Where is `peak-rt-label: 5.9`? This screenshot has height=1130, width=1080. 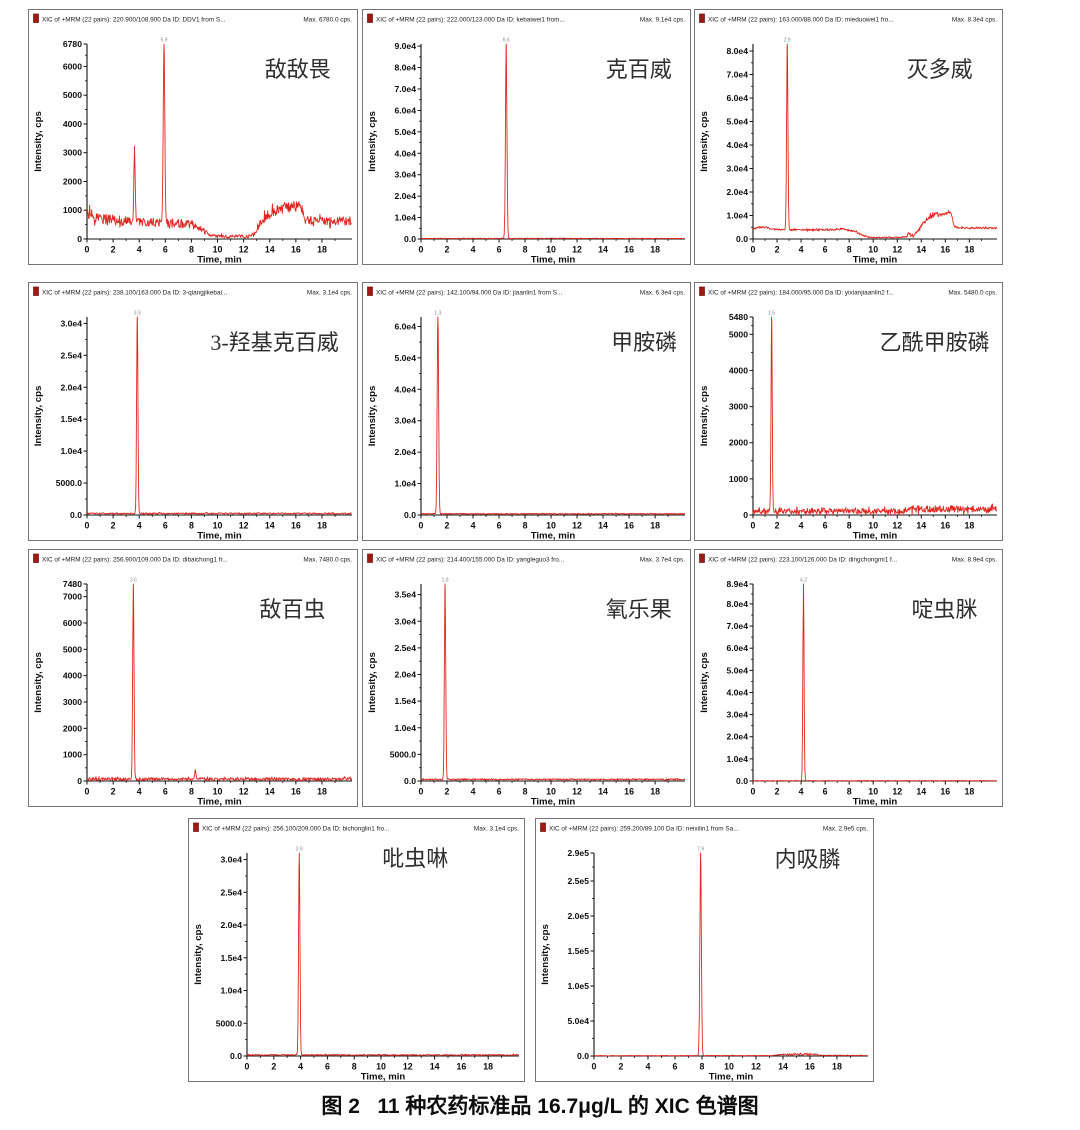
peak-rt-label: 5.9 is located at coordinates (164, 41).